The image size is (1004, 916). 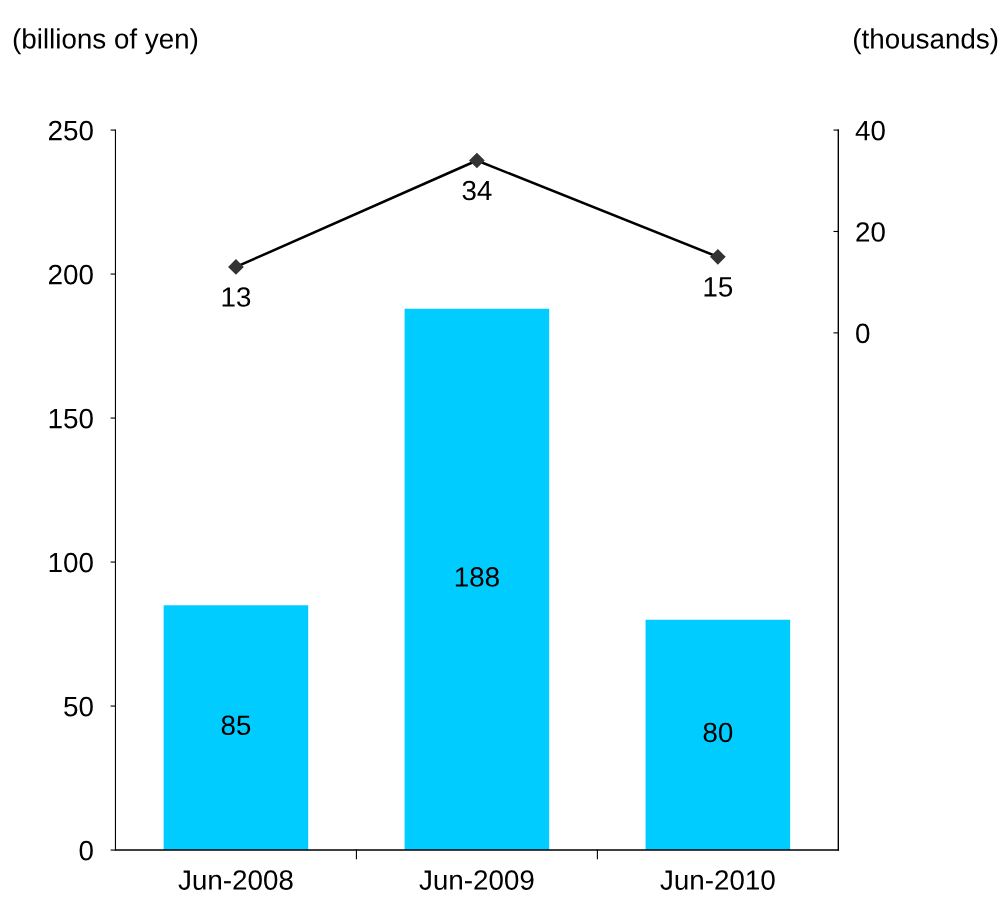 I want to click on y-tick-label: 50, so click(x=78, y=706).